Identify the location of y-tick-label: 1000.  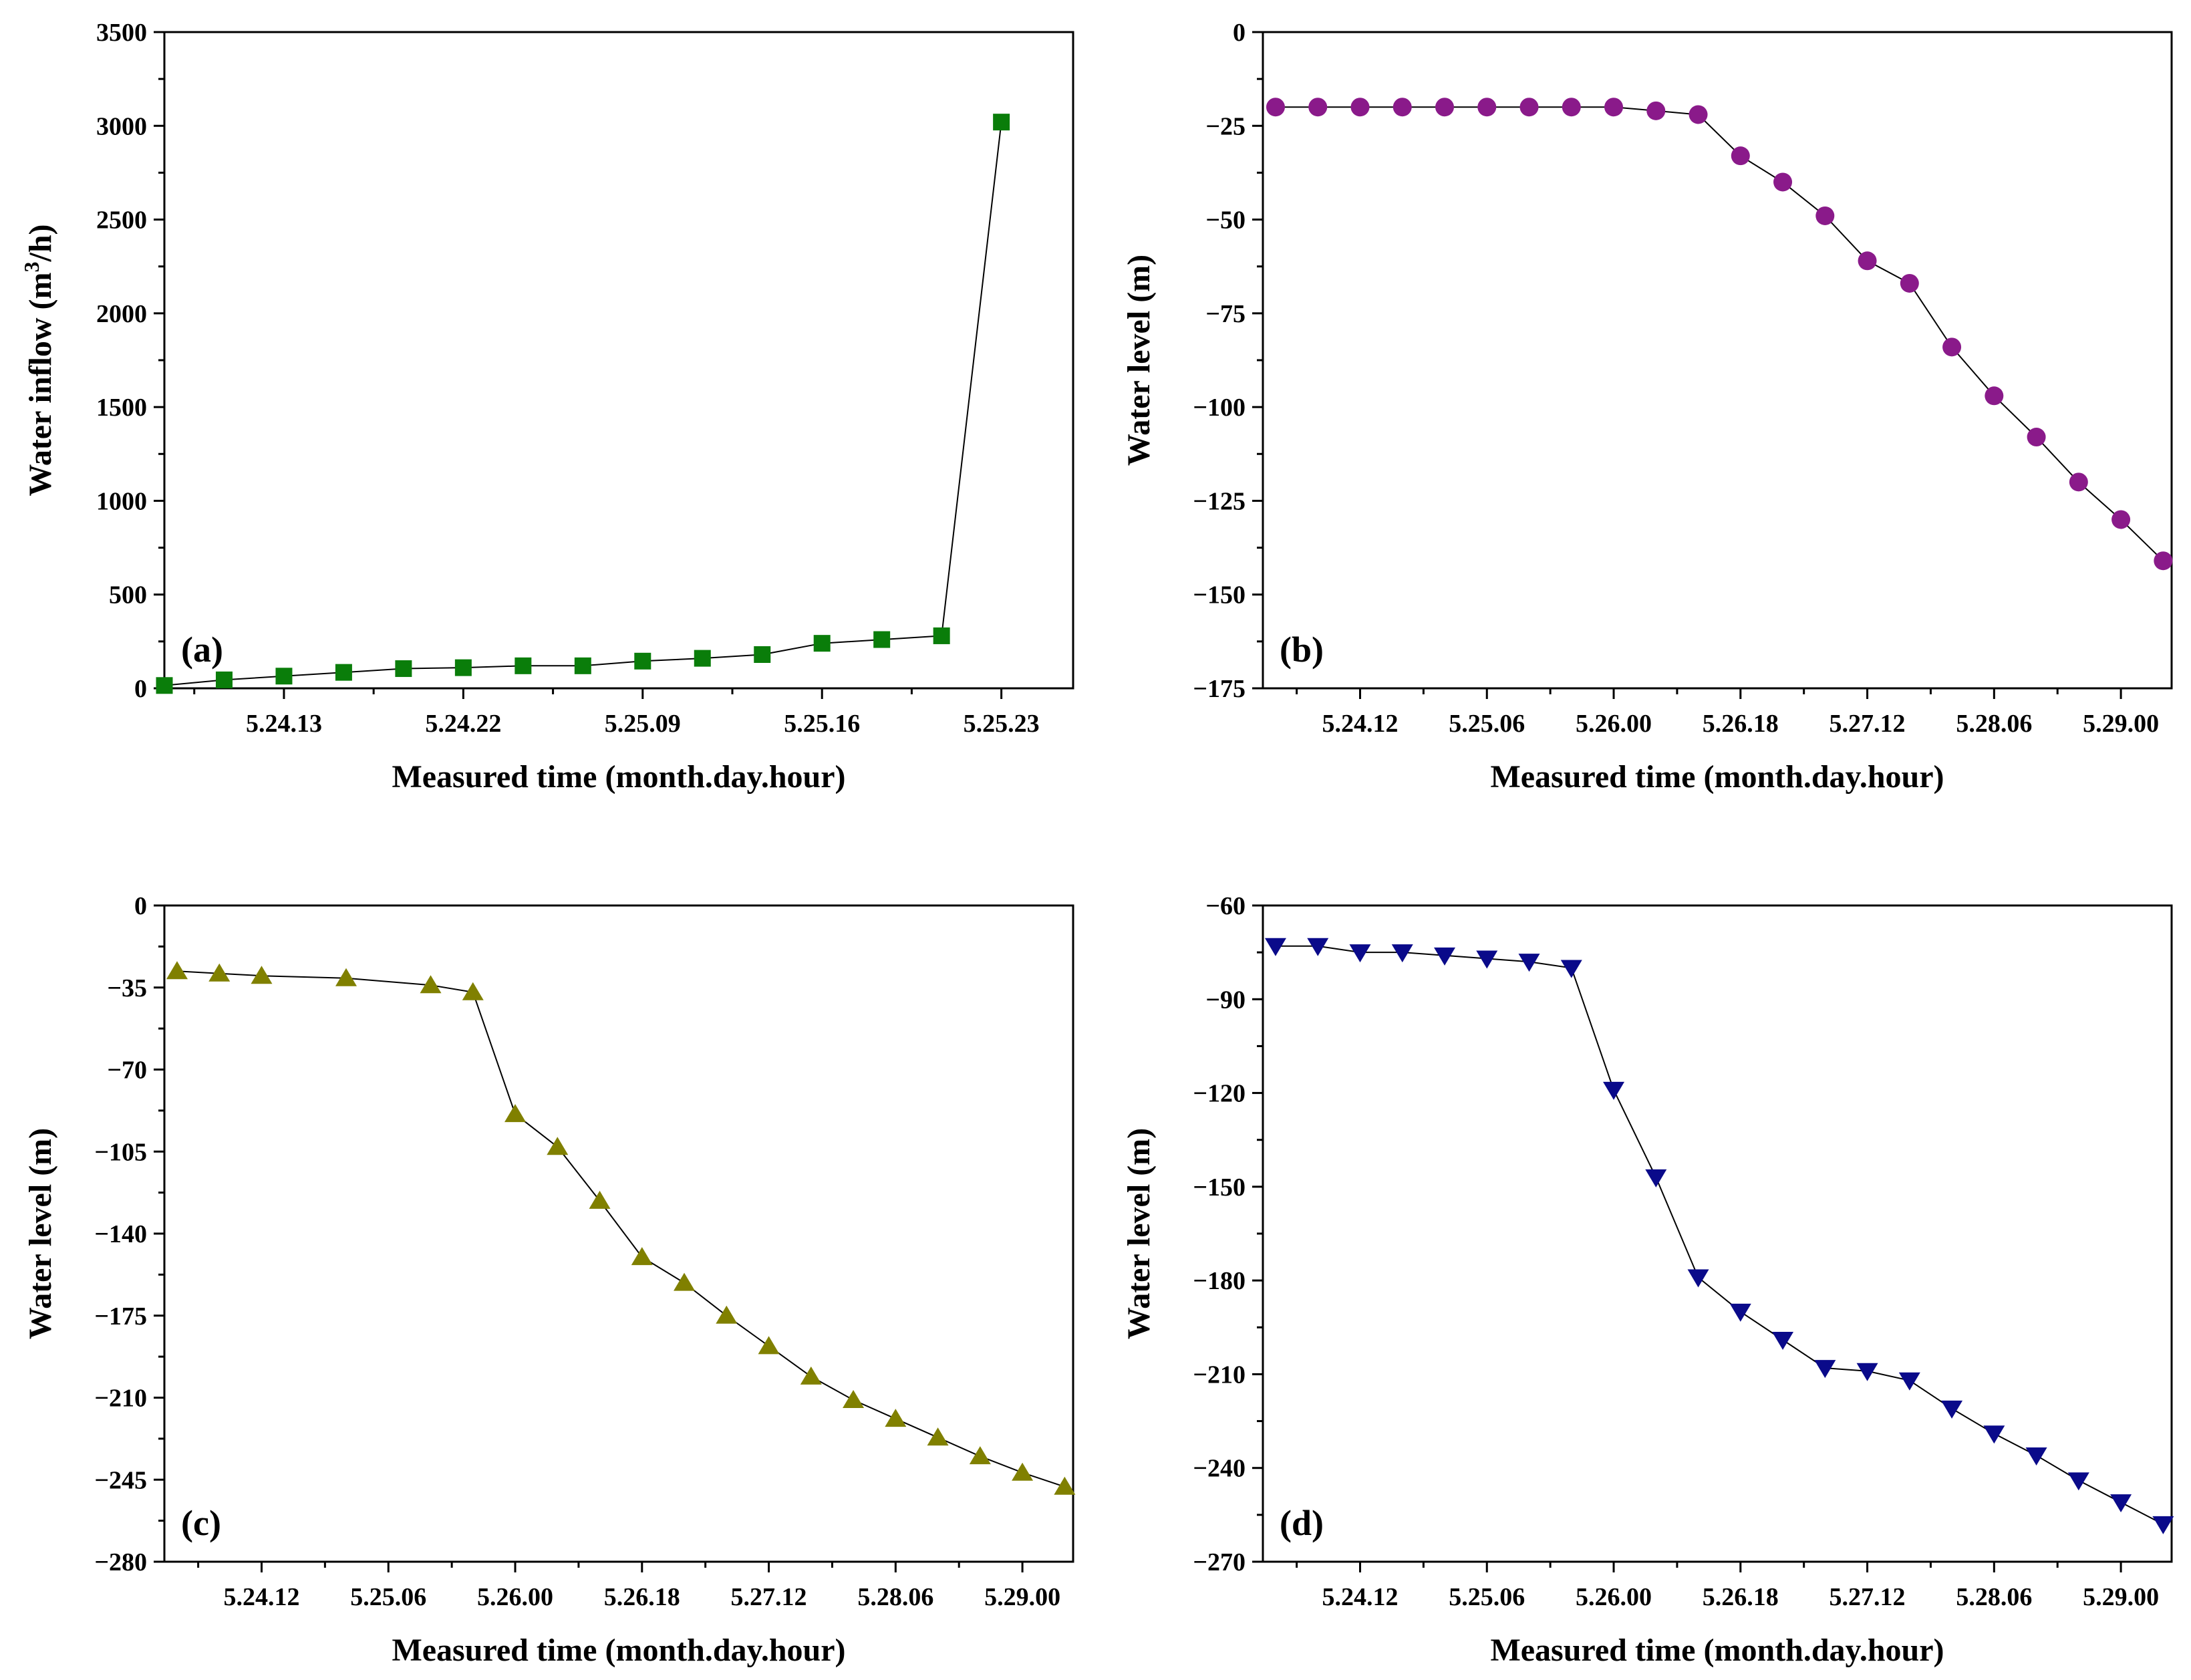
(121, 501).